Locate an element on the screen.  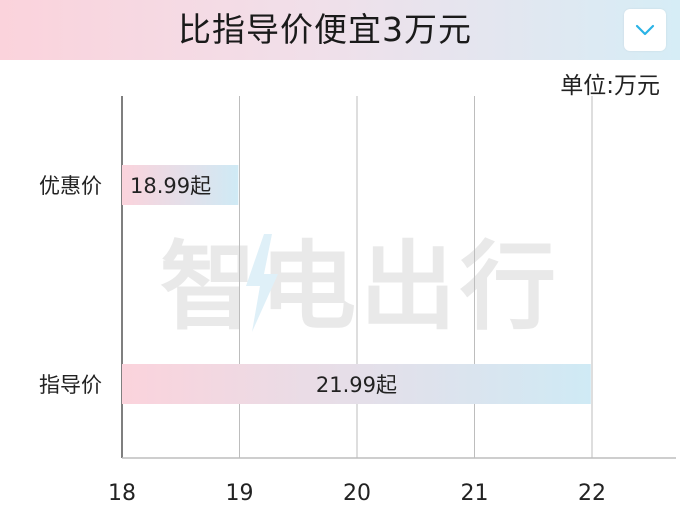
category-label: 指导价 is located at coordinates (70, 385).